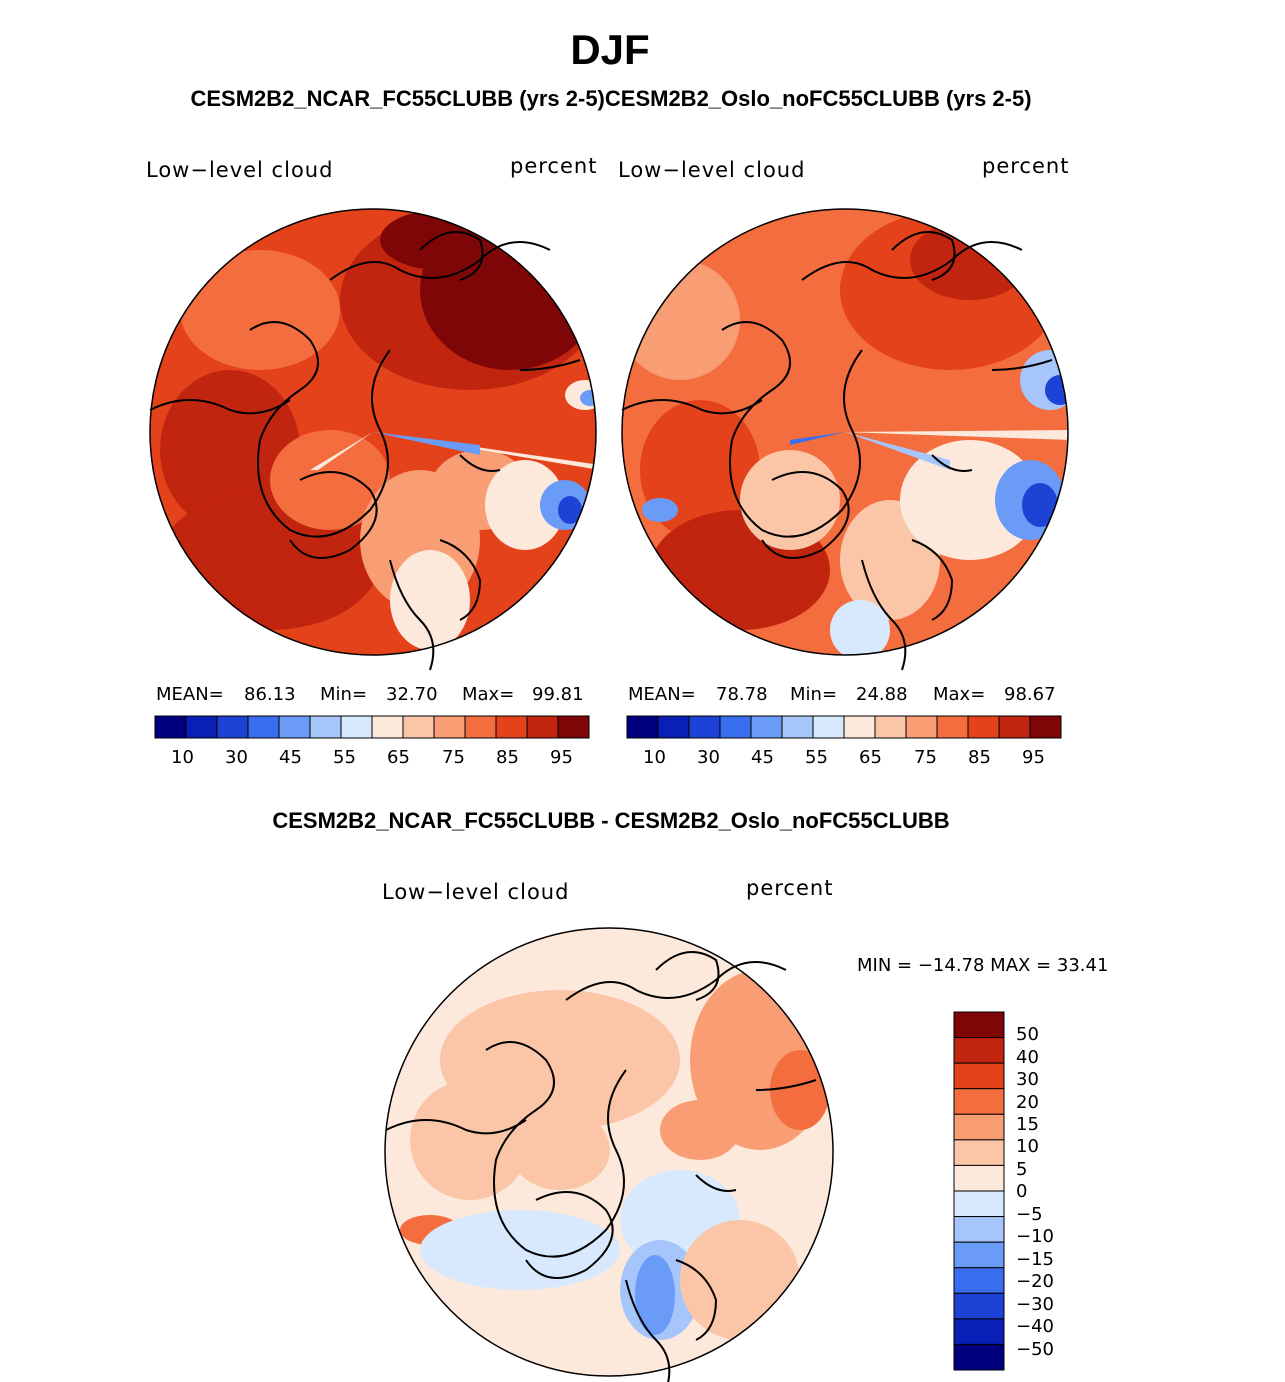 Image resolution: width=1285 pixels, height=1382 pixels. What do you see at coordinates (1027, 1124) in the screenshot?
I see `difference-colorbar-tick: 15` at bounding box center [1027, 1124].